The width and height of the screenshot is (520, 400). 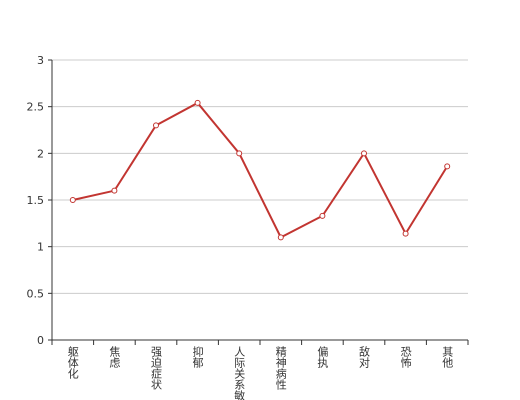 I want to click on y-tick-label: 1.5, so click(x=36, y=200).